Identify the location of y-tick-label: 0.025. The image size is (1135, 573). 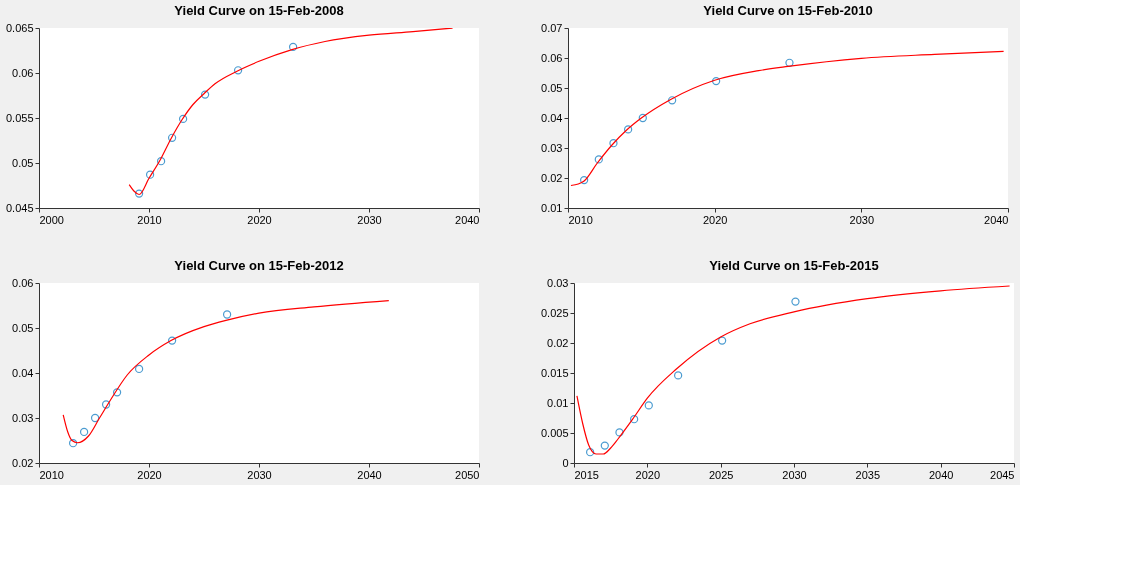
(554, 312).